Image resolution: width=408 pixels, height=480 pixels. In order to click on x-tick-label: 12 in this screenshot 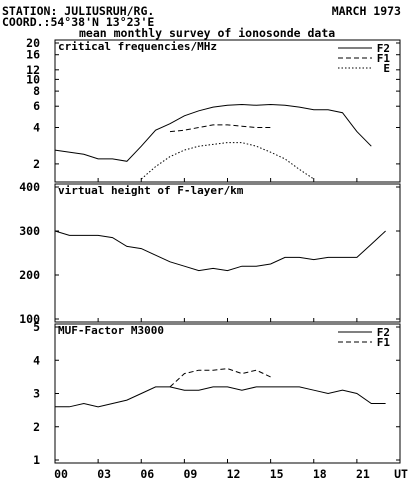, I will do `click(234, 473)`.